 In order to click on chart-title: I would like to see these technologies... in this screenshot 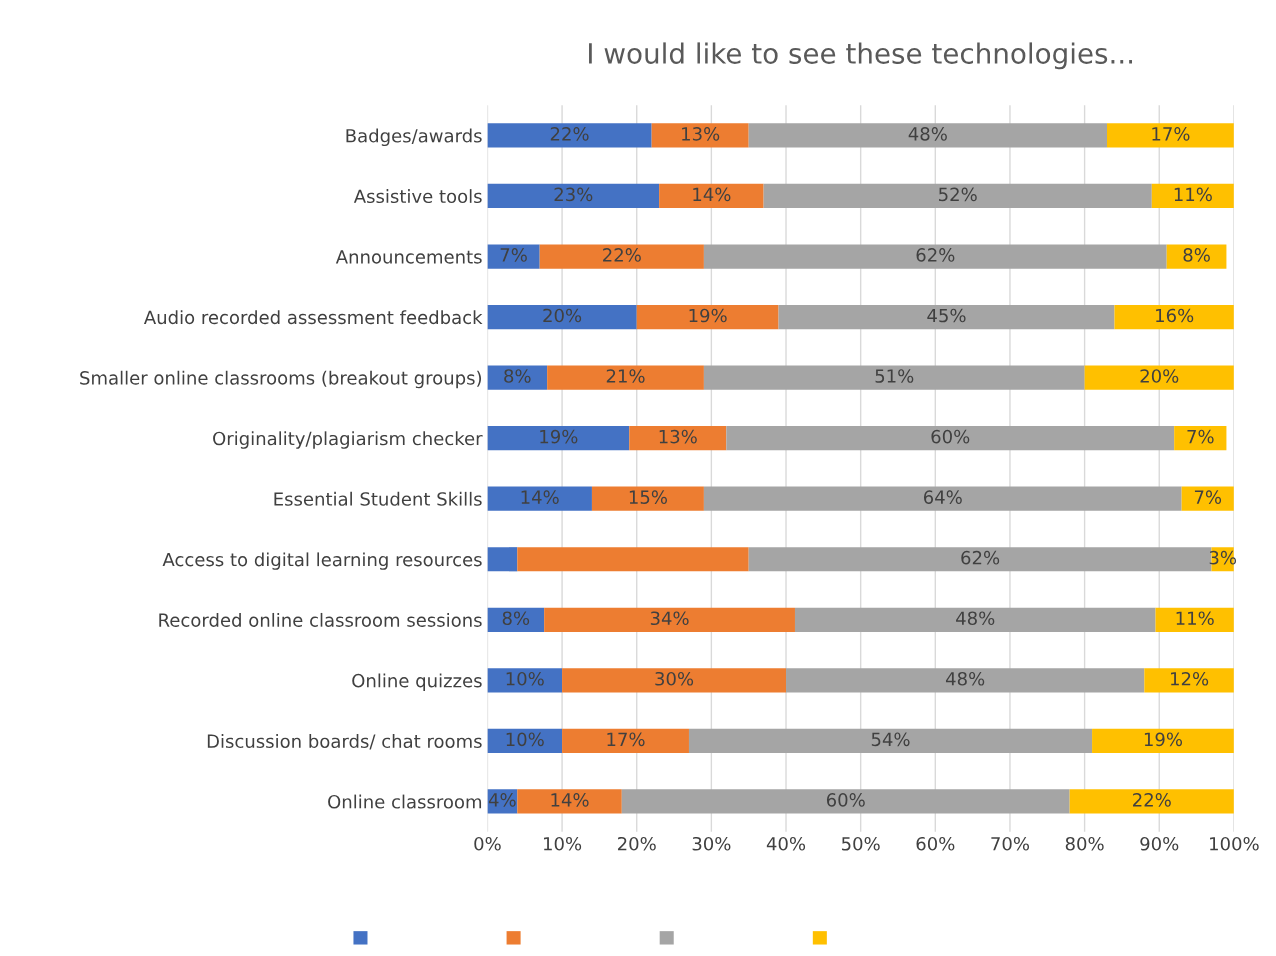, I will do `click(861, 56)`.